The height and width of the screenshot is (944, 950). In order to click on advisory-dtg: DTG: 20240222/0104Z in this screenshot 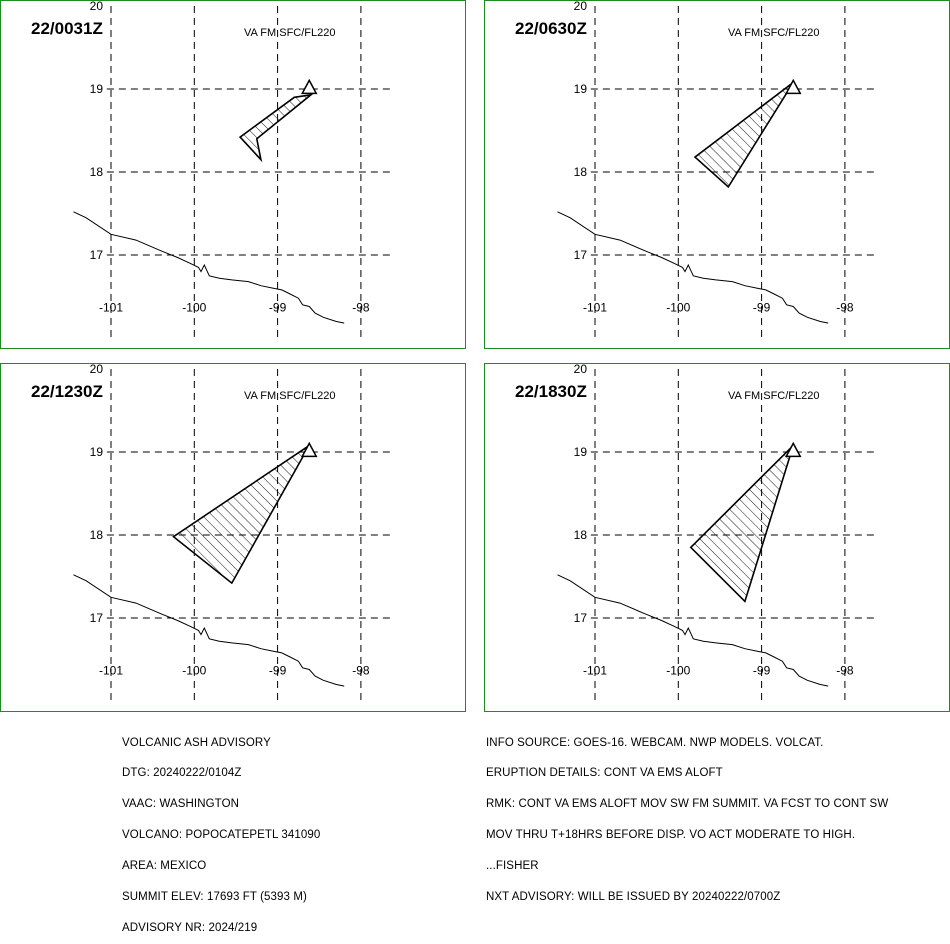, I will do `click(182, 773)`.